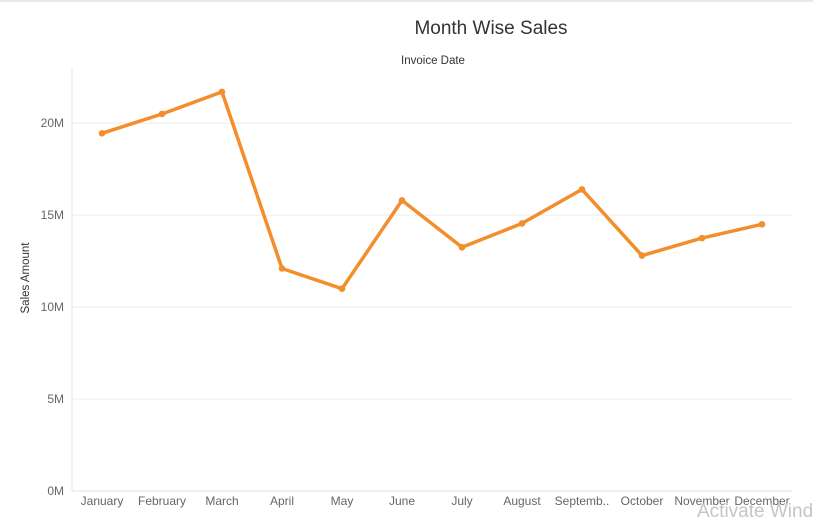 The height and width of the screenshot is (518, 813). Describe the element at coordinates (461, 501) in the screenshot. I see `x-tick-label: July` at that location.